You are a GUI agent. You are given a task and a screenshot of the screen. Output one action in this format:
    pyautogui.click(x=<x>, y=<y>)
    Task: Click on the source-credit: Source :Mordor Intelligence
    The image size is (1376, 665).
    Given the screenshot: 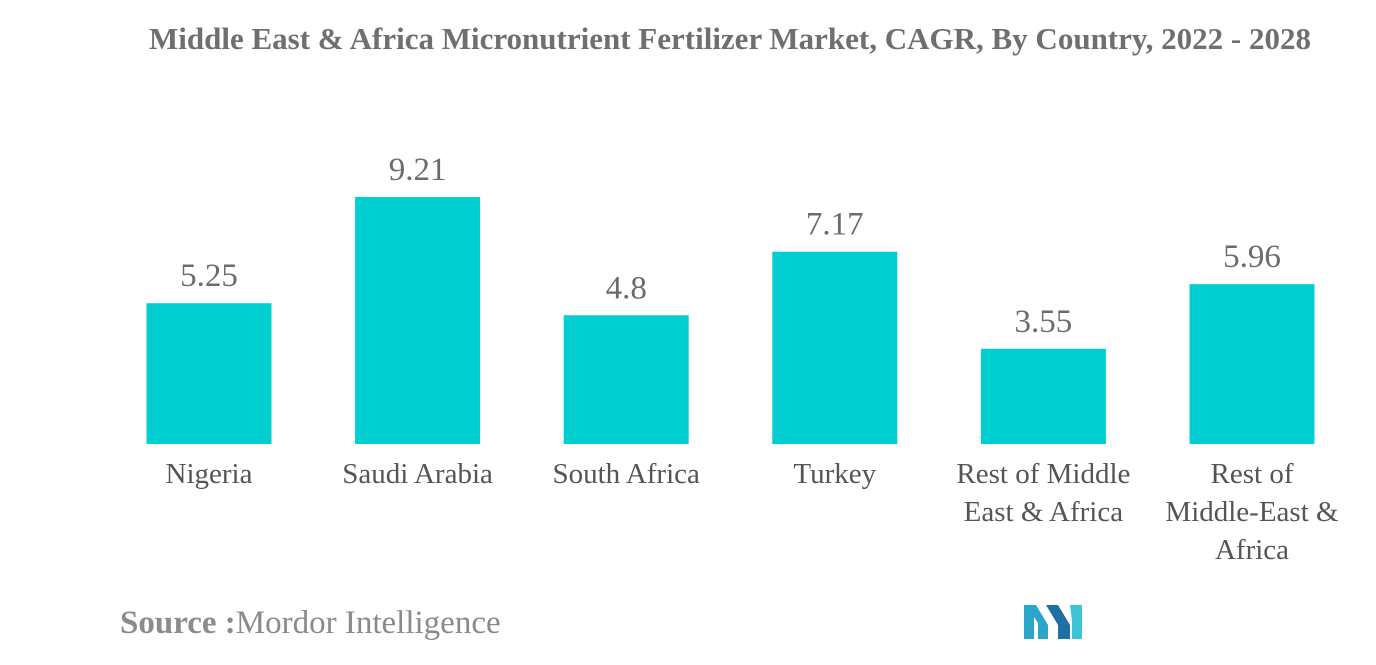 What is the action you would take?
    pyautogui.click(x=310, y=623)
    